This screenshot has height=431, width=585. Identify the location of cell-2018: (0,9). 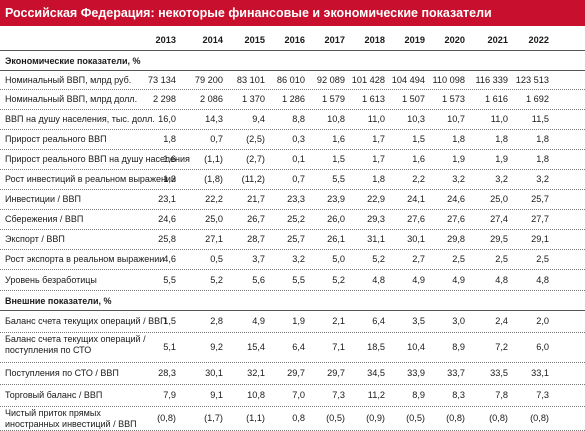
(375, 418).